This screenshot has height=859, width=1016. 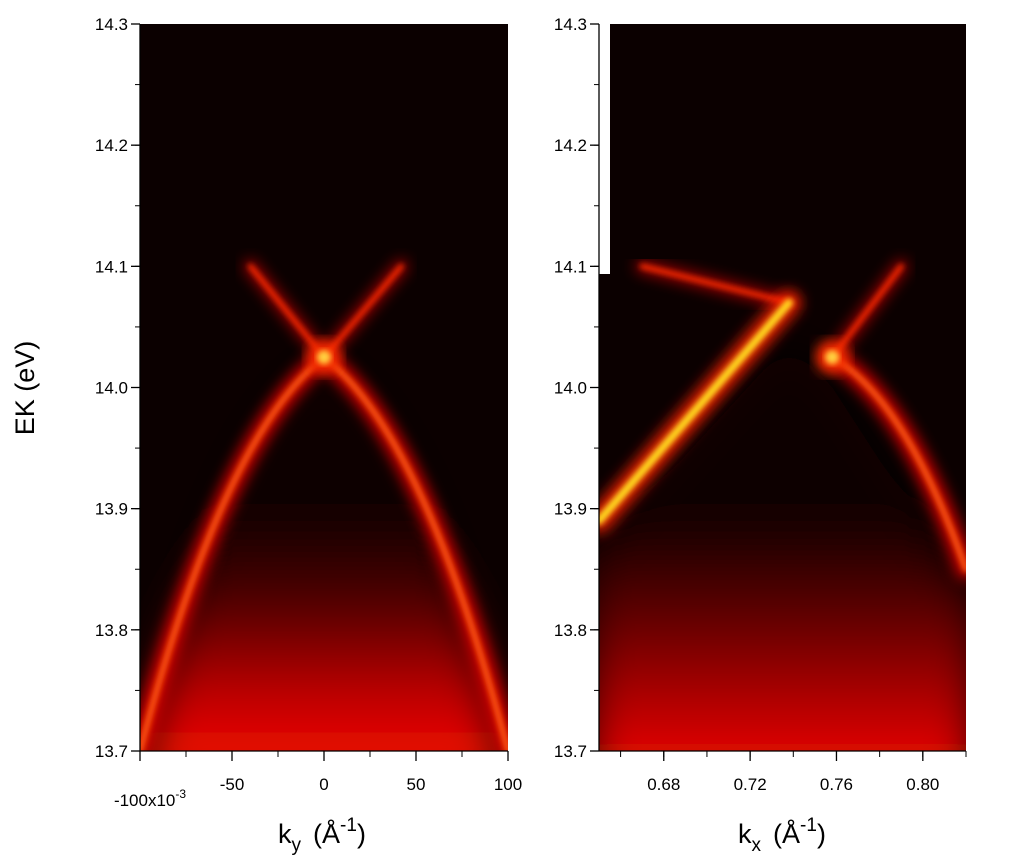 What do you see at coordinates (318, 780) in the screenshot?
I see `left-x-axis: -100x10⁻³ -50 0 50 100` at bounding box center [318, 780].